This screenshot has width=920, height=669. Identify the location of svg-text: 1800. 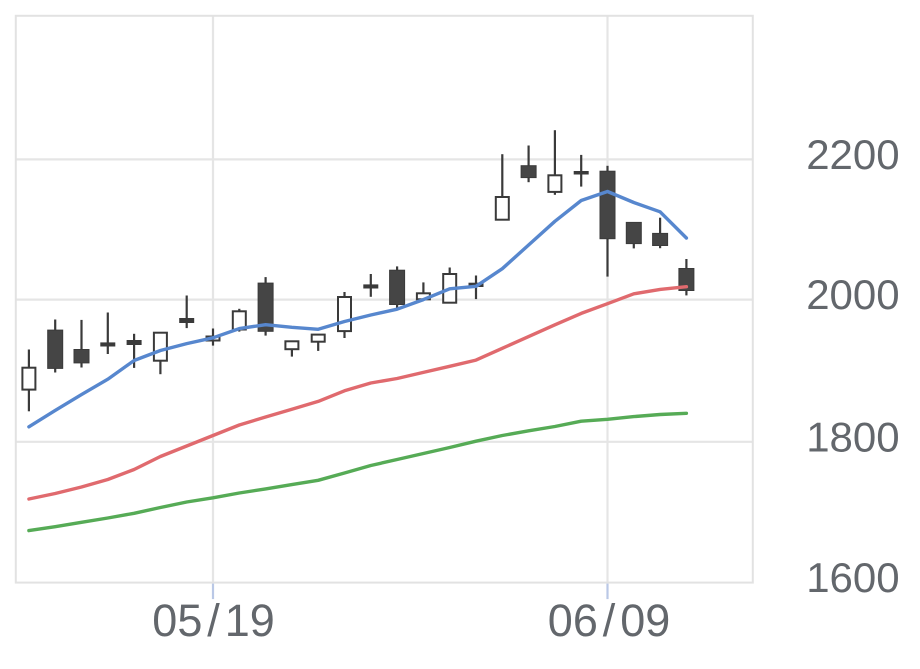
(852, 436).